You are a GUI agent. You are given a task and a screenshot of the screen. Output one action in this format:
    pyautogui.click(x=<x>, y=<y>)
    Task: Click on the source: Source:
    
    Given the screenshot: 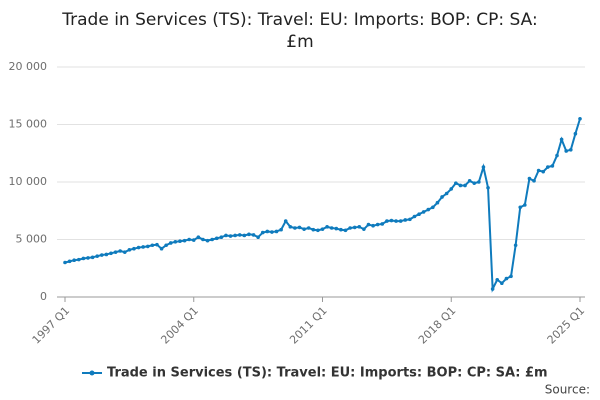 What is the action you would take?
    pyautogui.click(x=567, y=390)
    